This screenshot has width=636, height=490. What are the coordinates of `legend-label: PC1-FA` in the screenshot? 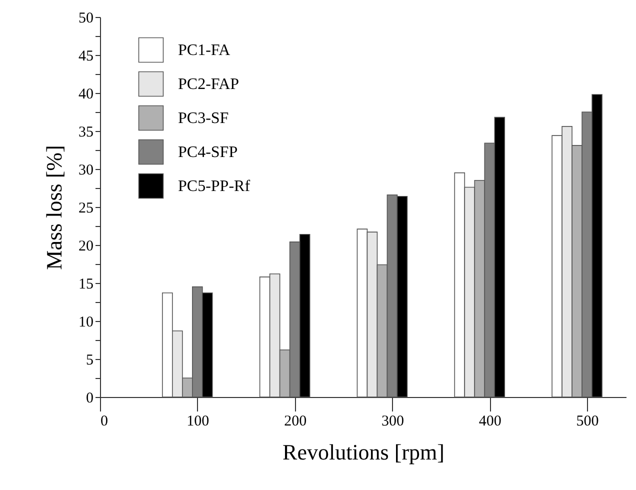 It's located at (204, 50).